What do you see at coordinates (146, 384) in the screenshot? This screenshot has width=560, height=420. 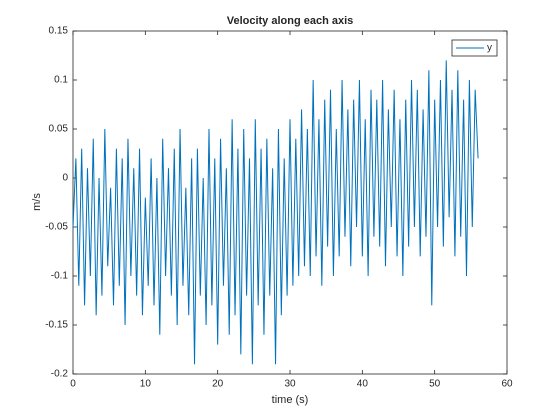 I see `x-tick-label: 10` at bounding box center [146, 384].